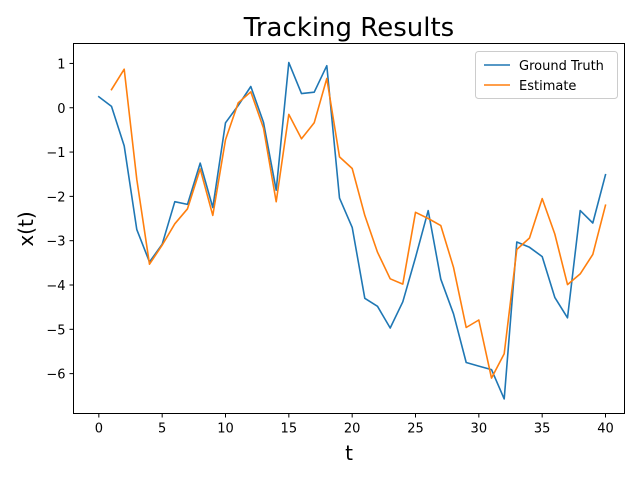 This screenshot has height=480, width=640. I want to click on x-axis-label: t, so click(349, 453).